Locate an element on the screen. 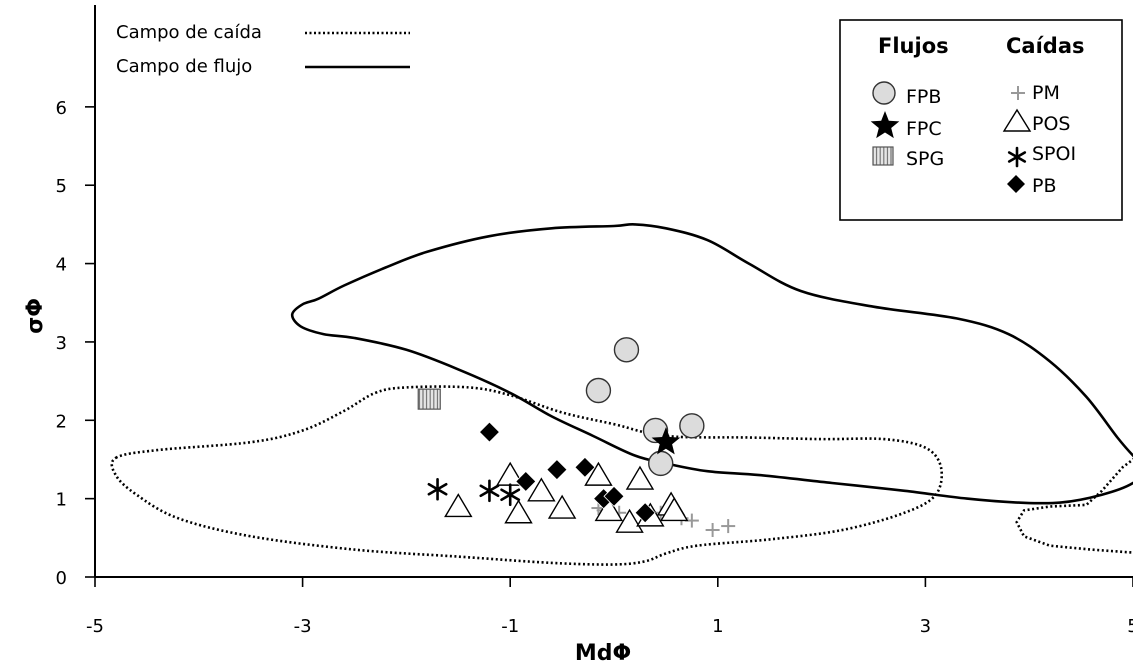 This screenshot has height=665, width=1133. points-layer is located at coordinates (576, 437).